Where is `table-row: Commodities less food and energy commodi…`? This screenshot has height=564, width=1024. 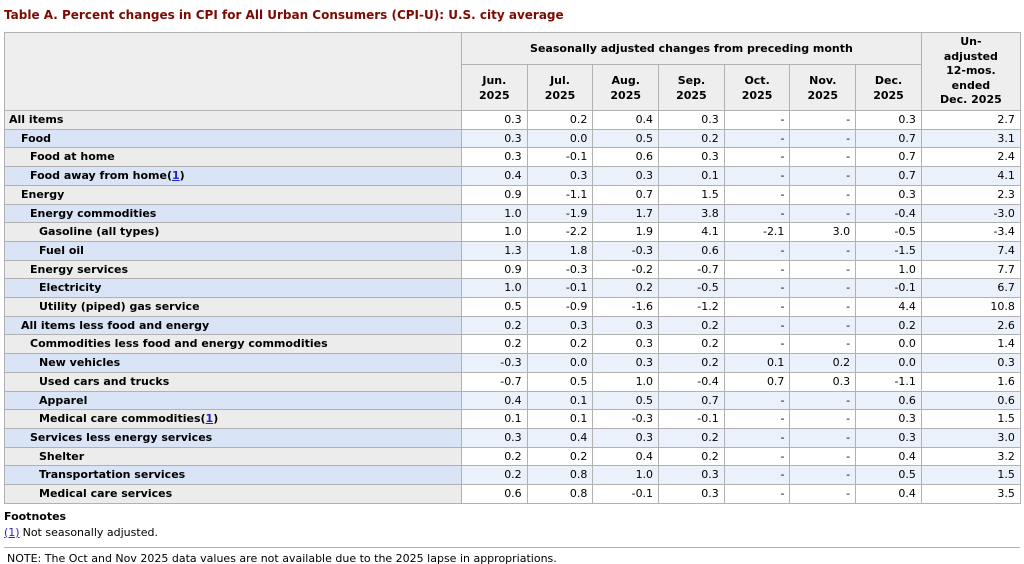 table-row: Commodities less food and energy commodi… is located at coordinates (512, 344).